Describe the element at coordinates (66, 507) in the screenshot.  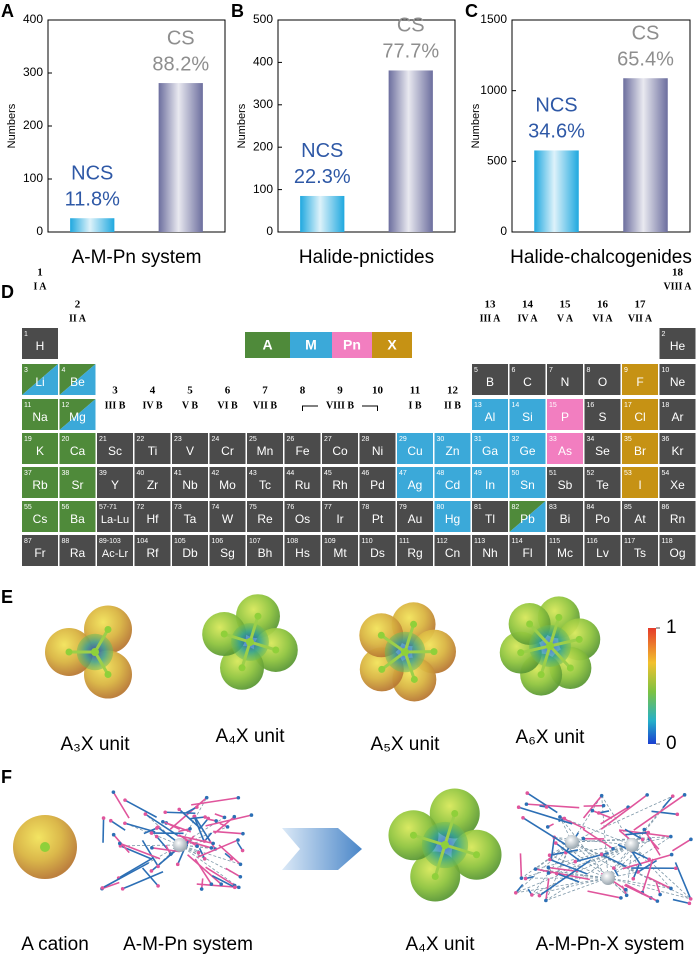
I see `atomic-number: 56` at that location.